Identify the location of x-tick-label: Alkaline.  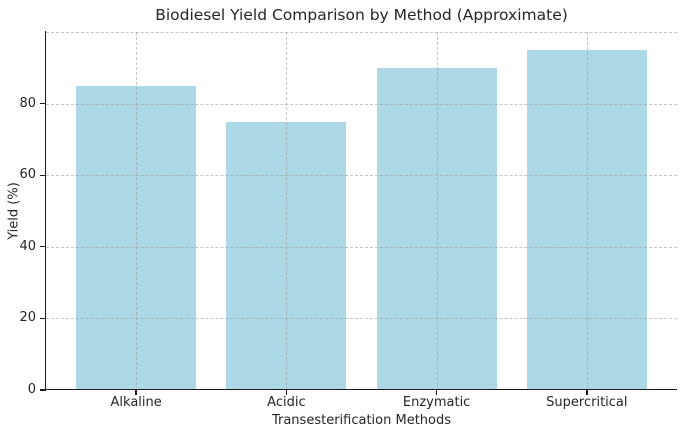
(136, 402).